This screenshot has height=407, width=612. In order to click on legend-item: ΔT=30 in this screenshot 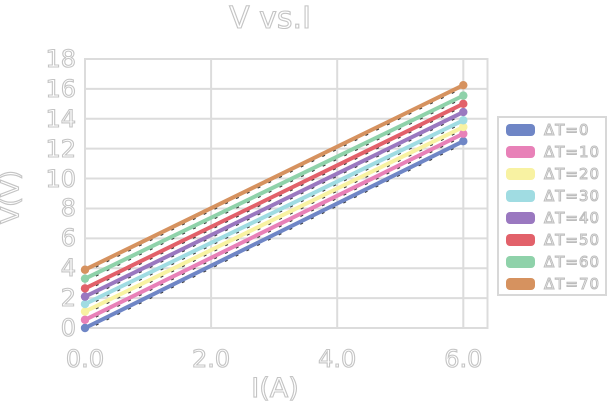, I will do `click(552, 196)`.